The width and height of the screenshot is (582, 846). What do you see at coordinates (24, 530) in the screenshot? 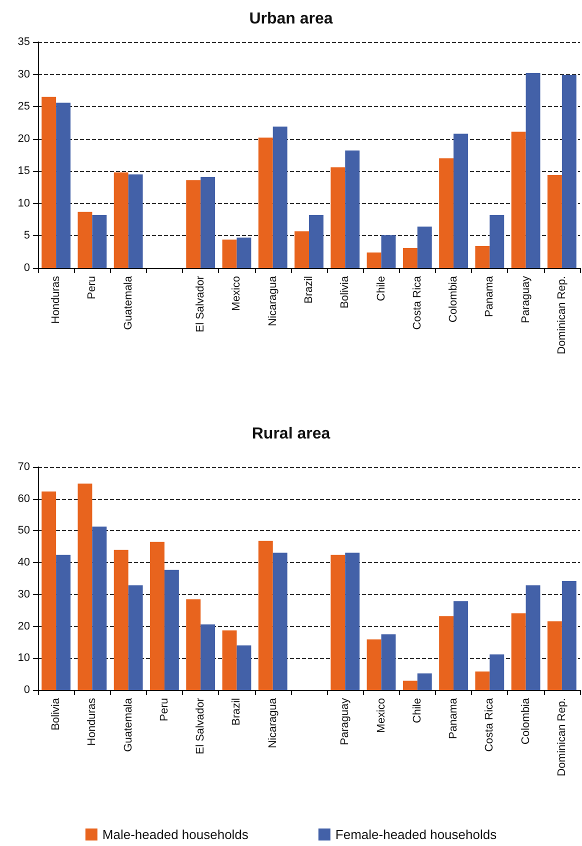
I see `y-tick-label: 50` at bounding box center [24, 530].